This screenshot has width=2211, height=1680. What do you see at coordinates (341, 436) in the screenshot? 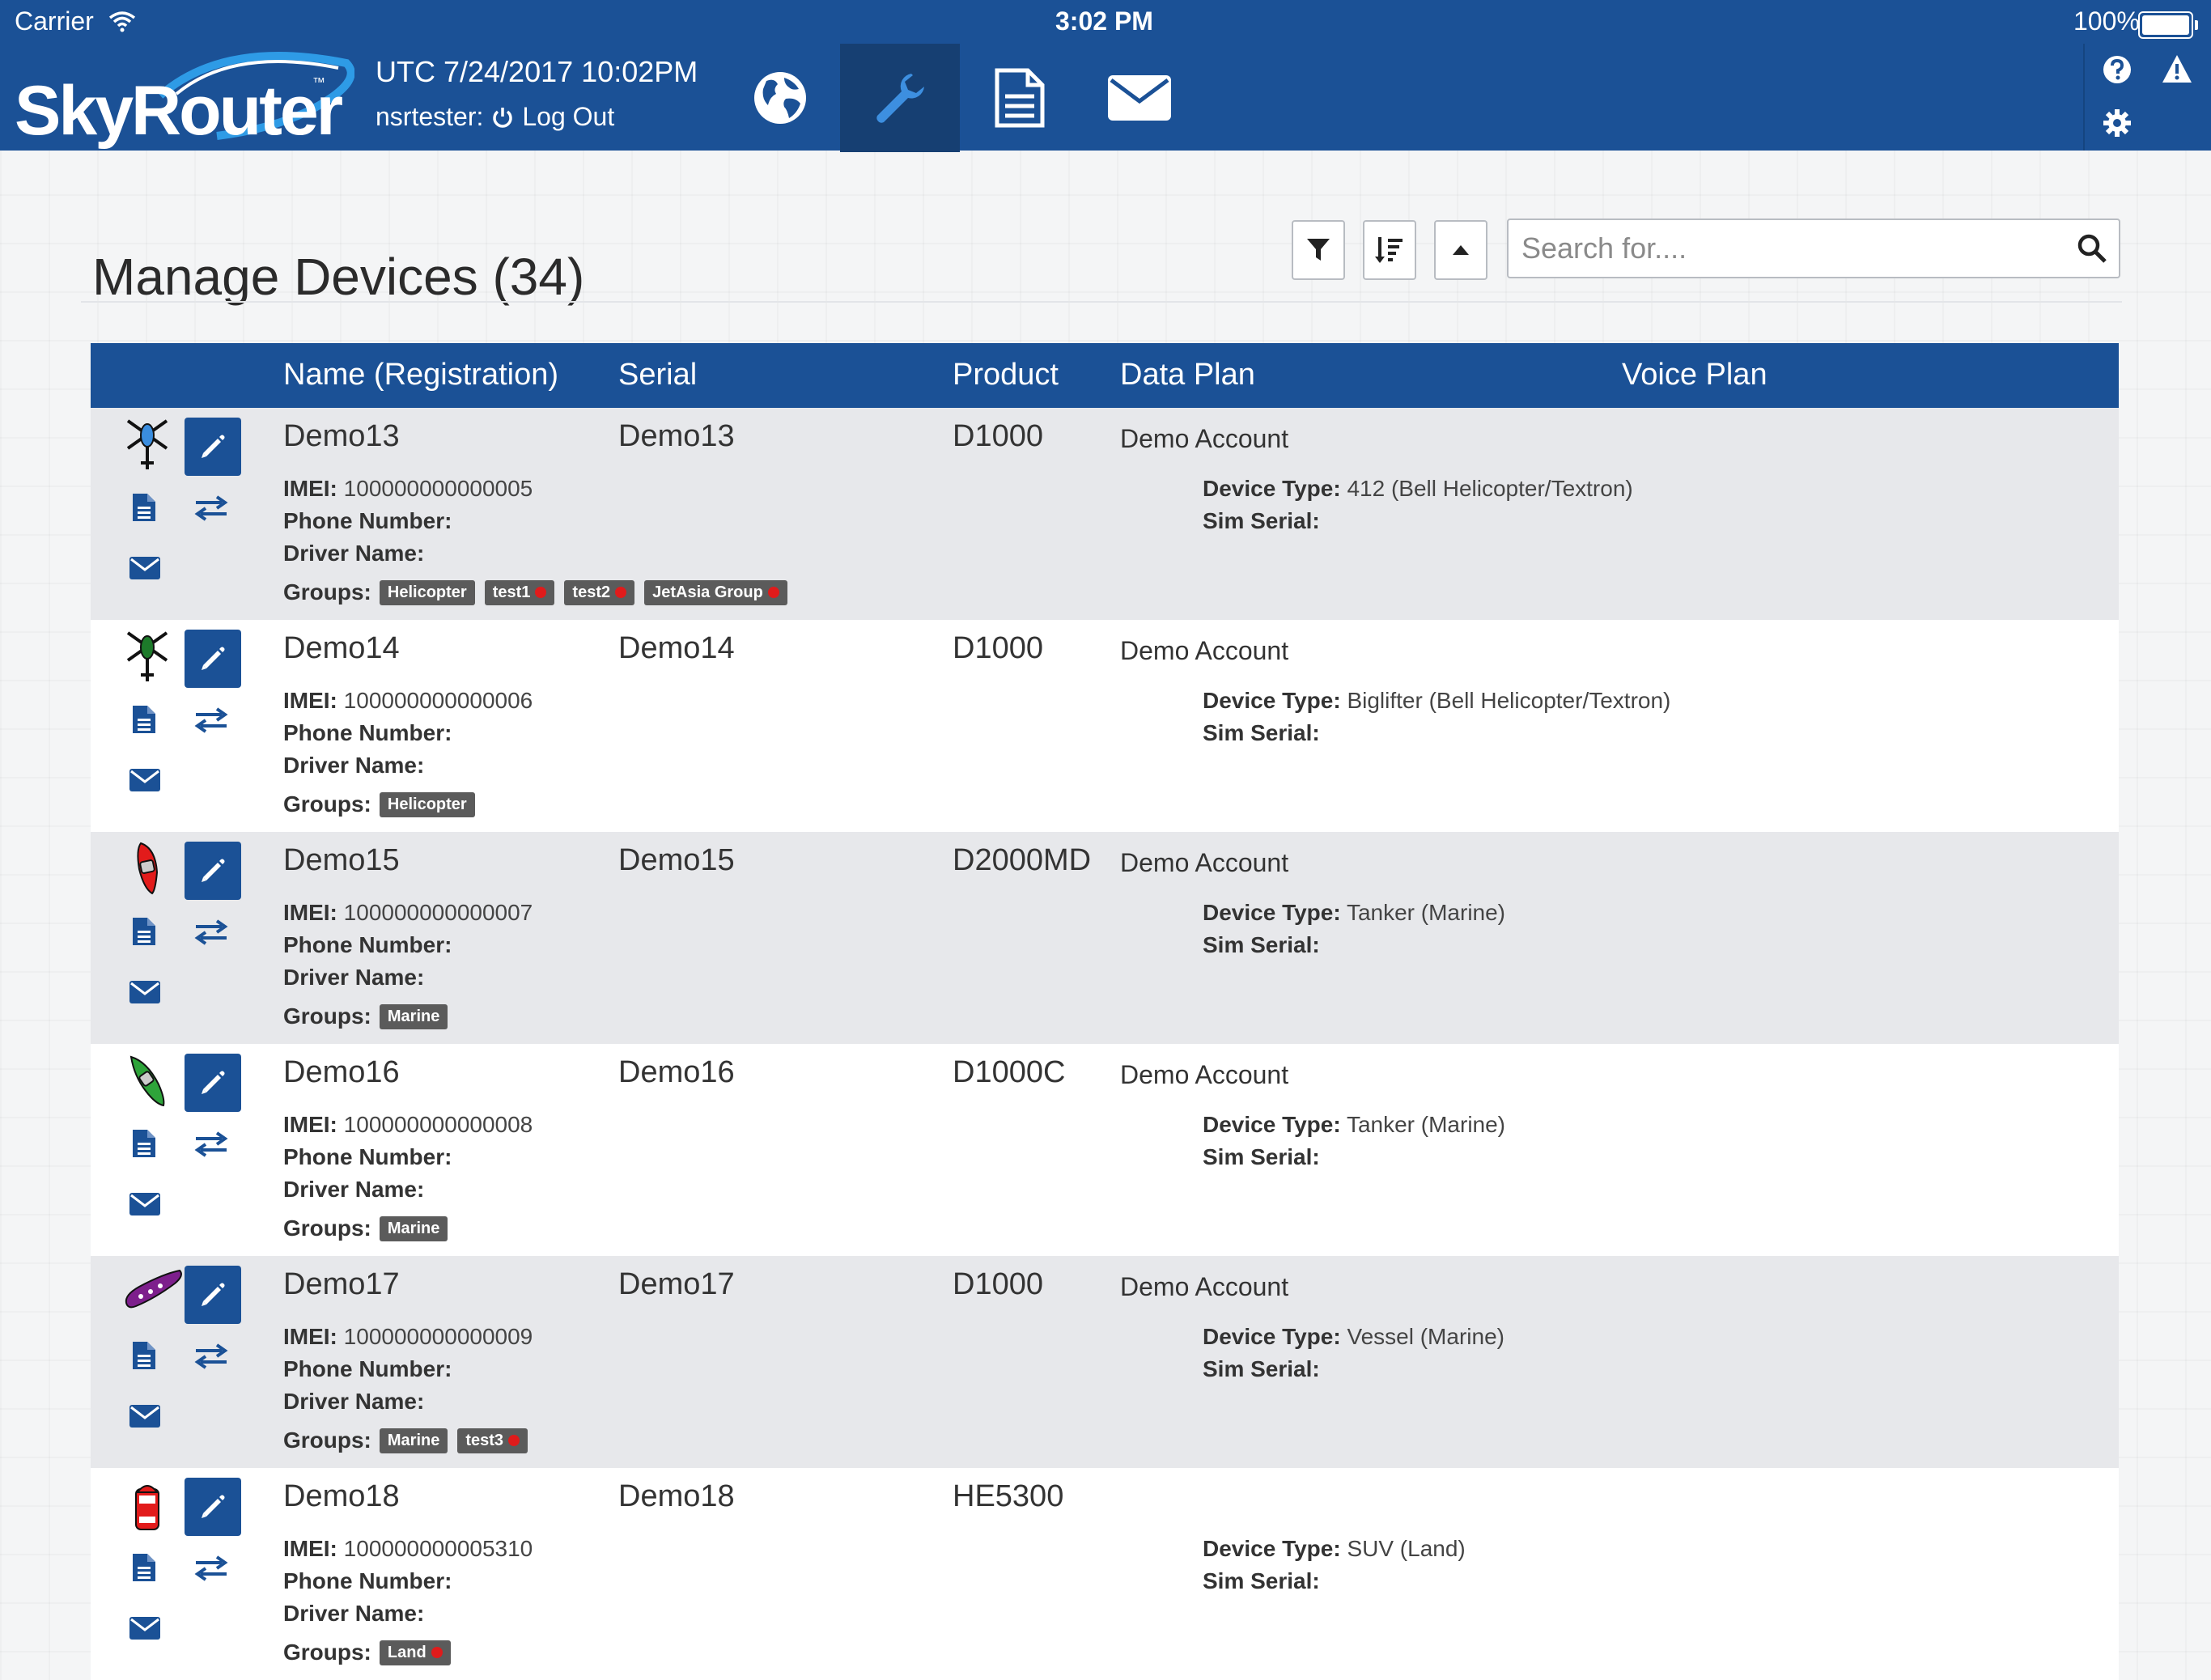
I see `device-name: Demo13` at bounding box center [341, 436].